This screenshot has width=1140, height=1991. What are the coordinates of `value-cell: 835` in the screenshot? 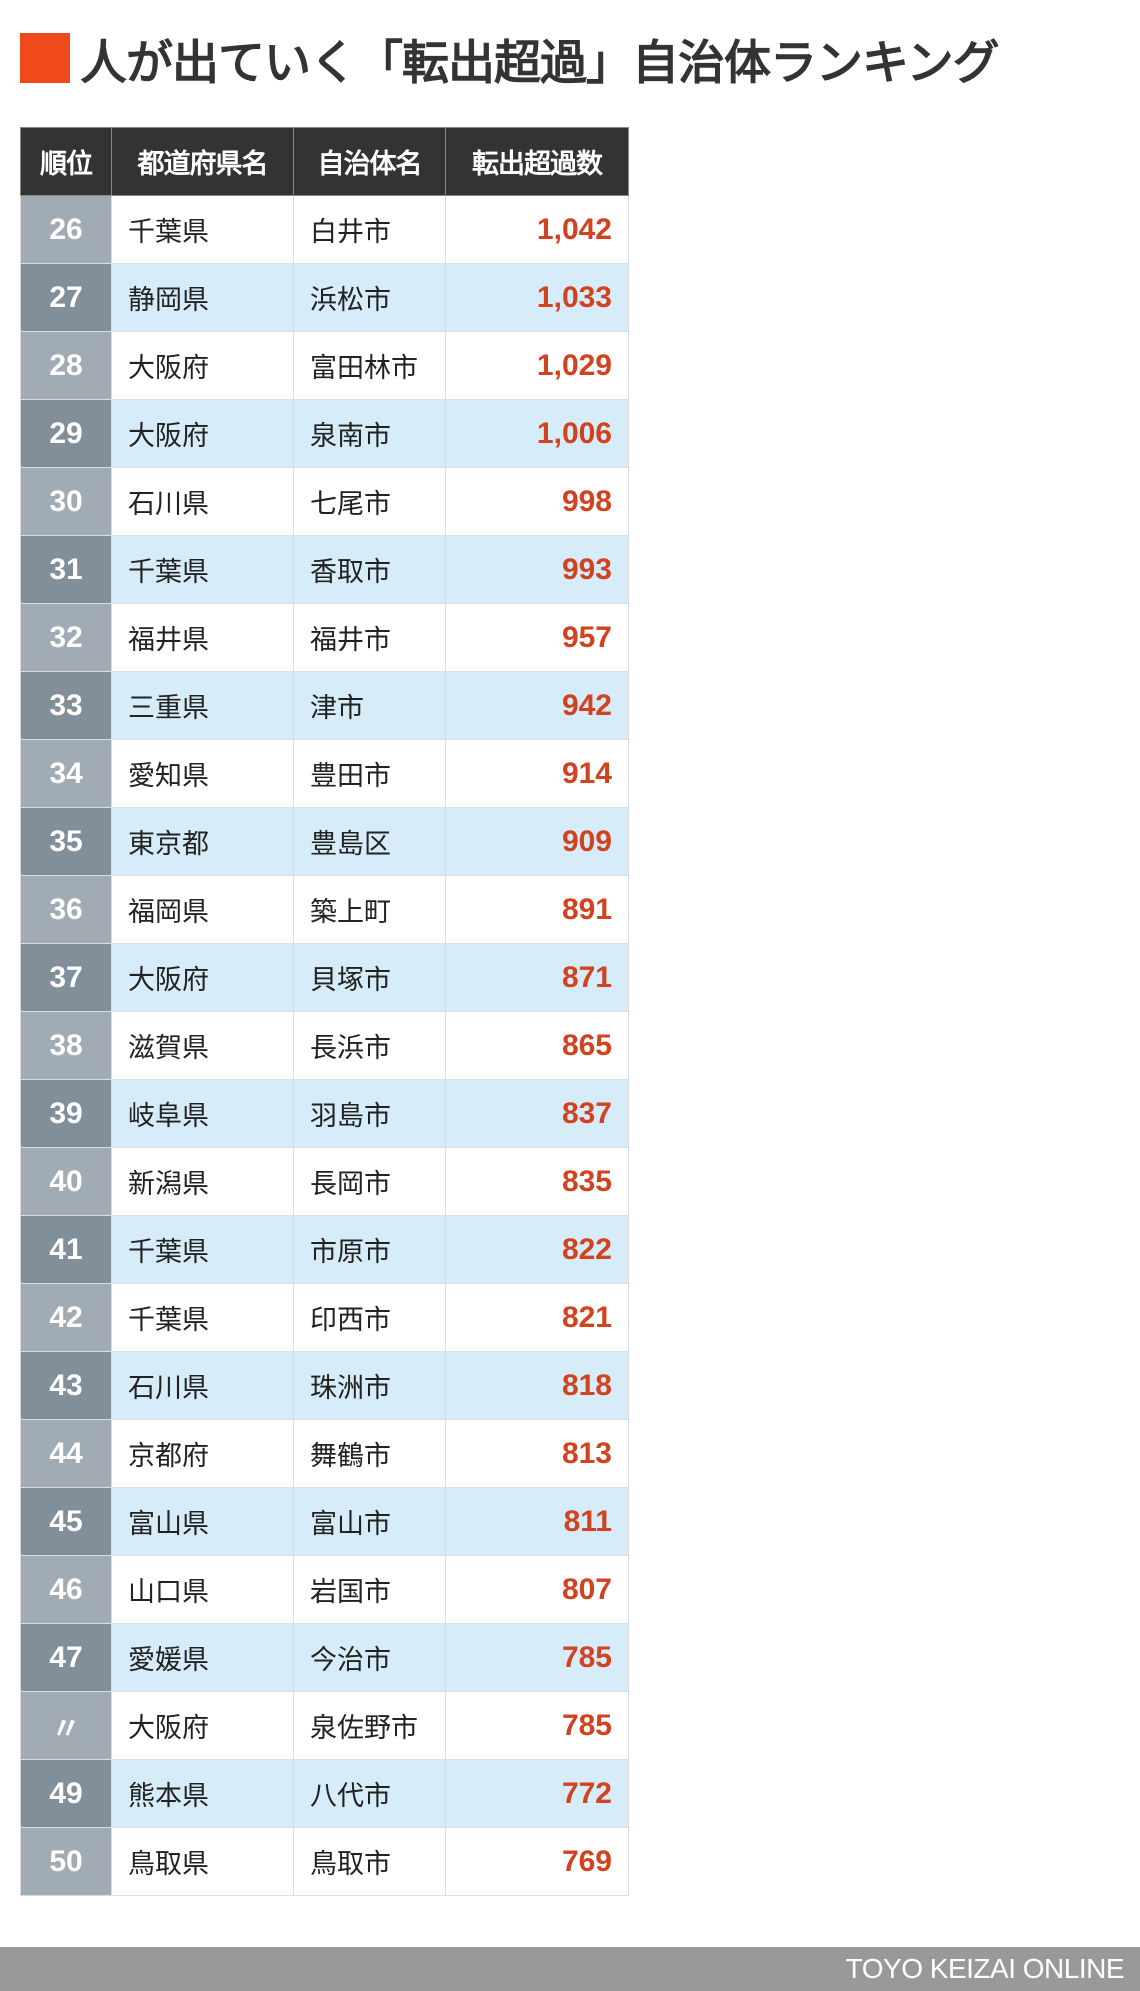 It's located at (537, 1181).